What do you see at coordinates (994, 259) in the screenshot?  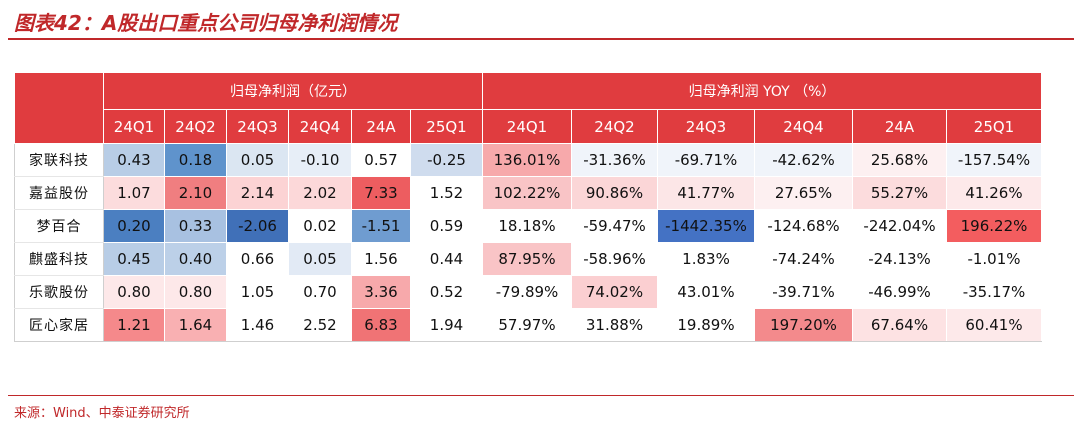 I see `data-cell: -1.01%` at bounding box center [994, 259].